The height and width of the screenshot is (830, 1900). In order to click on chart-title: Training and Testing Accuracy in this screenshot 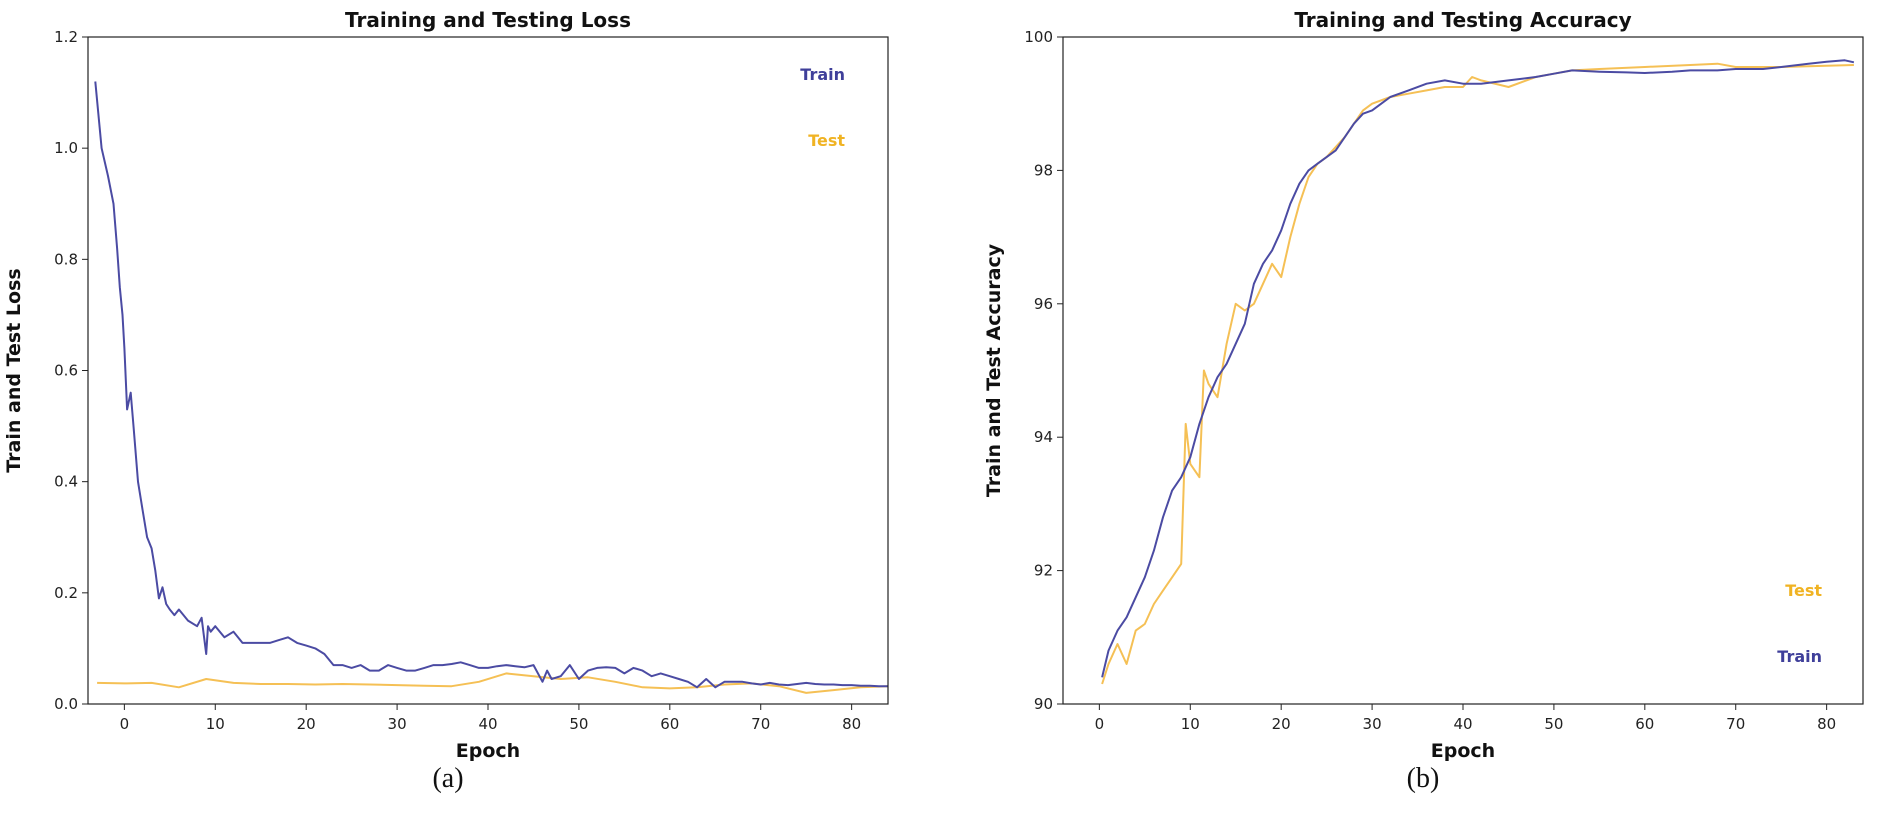, I will do `click(1462, 20)`.